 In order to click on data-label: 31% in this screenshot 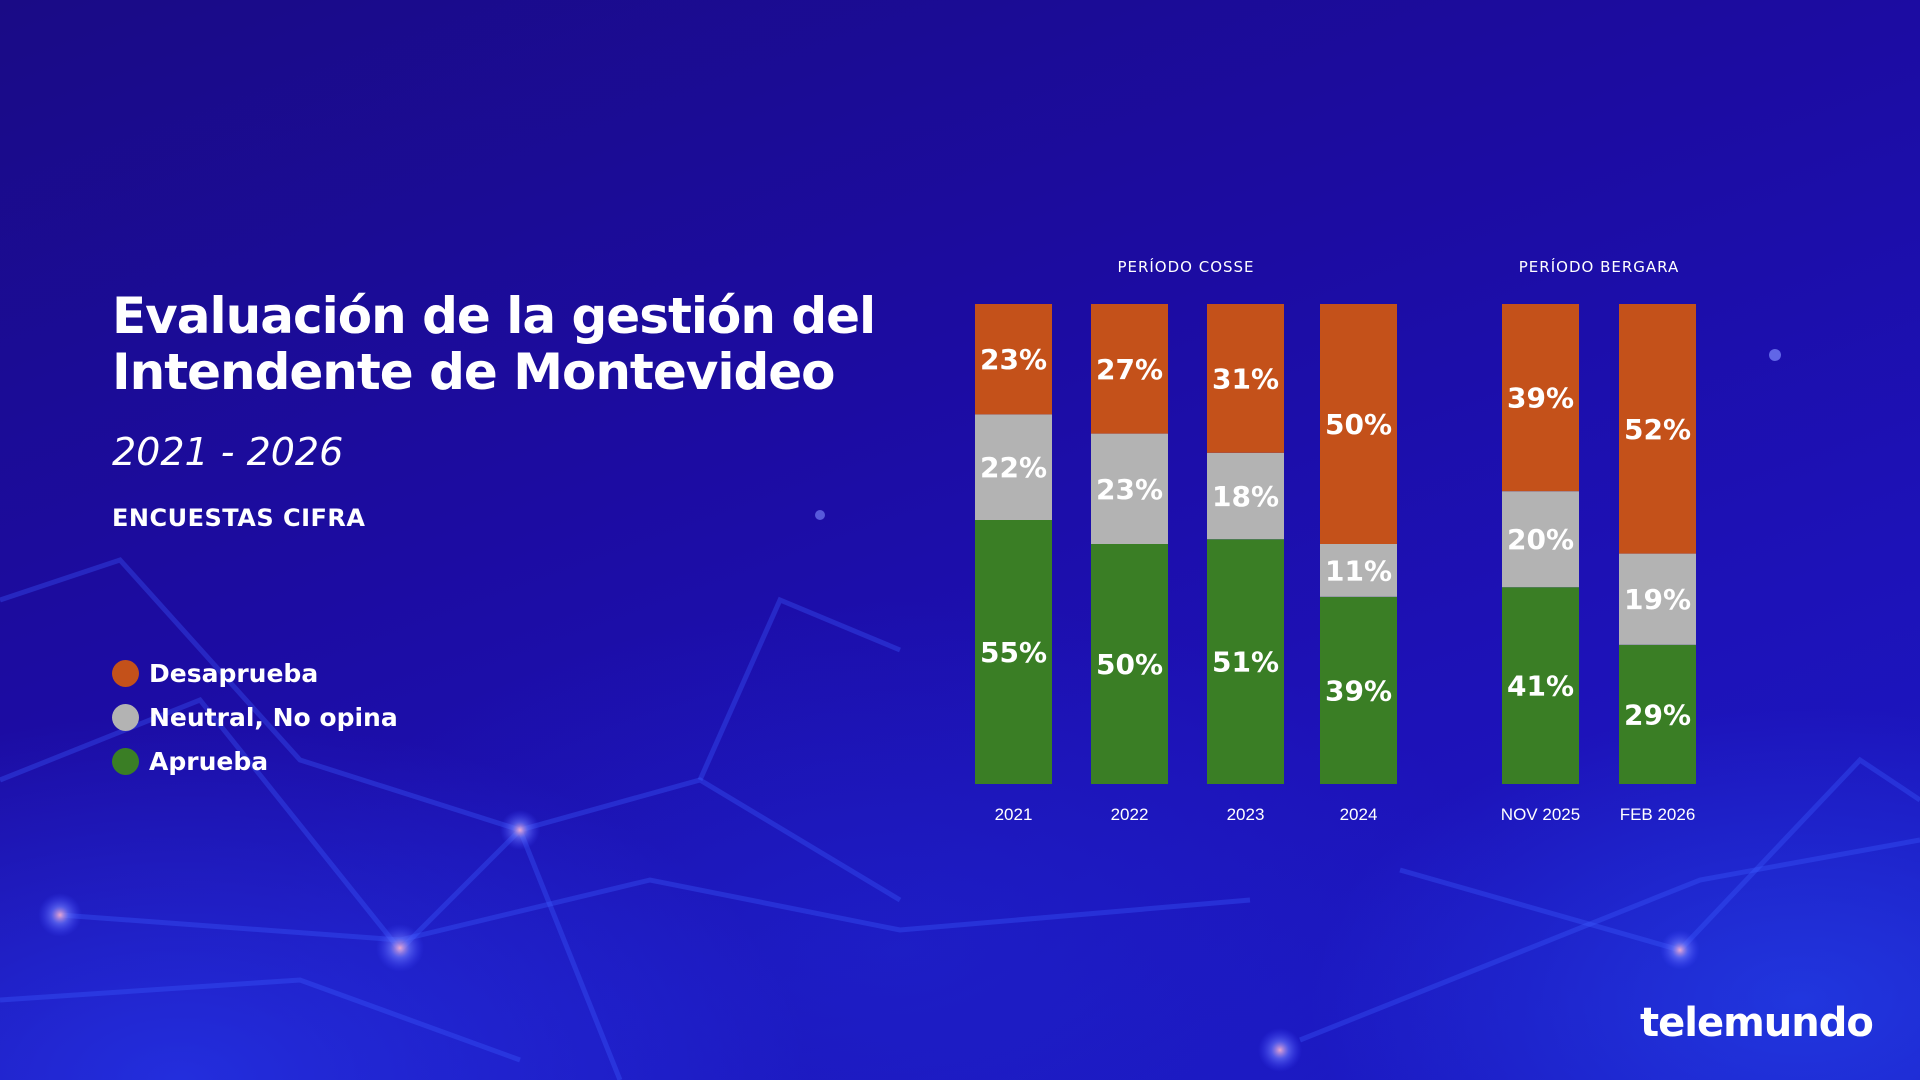, I will do `click(1245, 378)`.